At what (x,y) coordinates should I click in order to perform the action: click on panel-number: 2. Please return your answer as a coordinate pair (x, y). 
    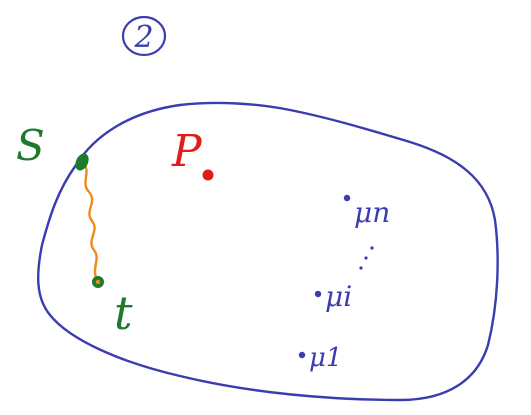
    Looking at the image, I should click on (143, 37).